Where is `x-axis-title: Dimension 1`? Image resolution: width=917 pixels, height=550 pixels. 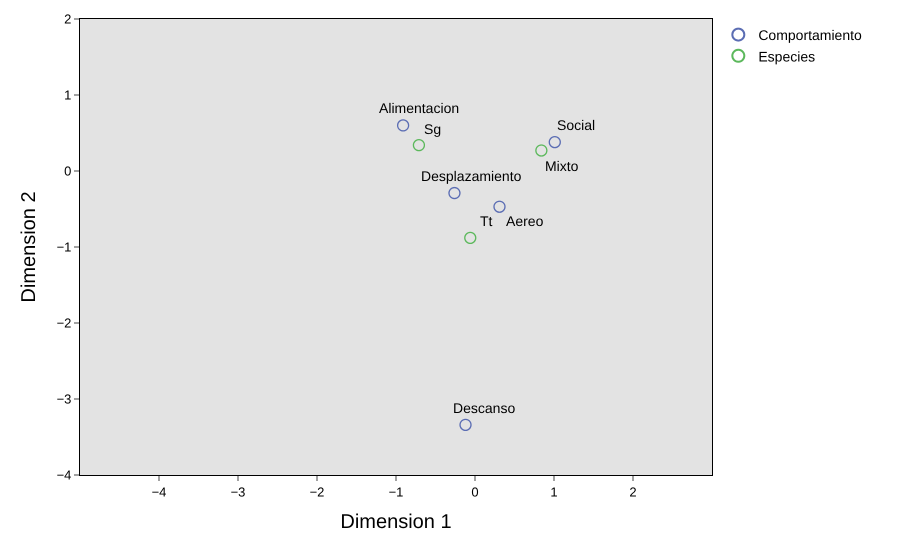 x-axis-title: Dimension 1 is located at coordinates (396, 522).